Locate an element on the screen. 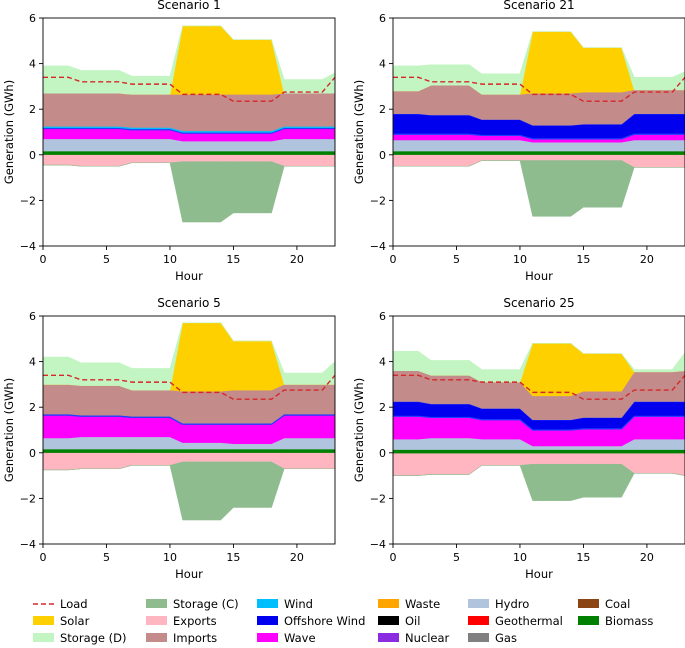 This screenshot has width=685, height=648. legend-item: Storage (D) is located at coordinates (79, 638).